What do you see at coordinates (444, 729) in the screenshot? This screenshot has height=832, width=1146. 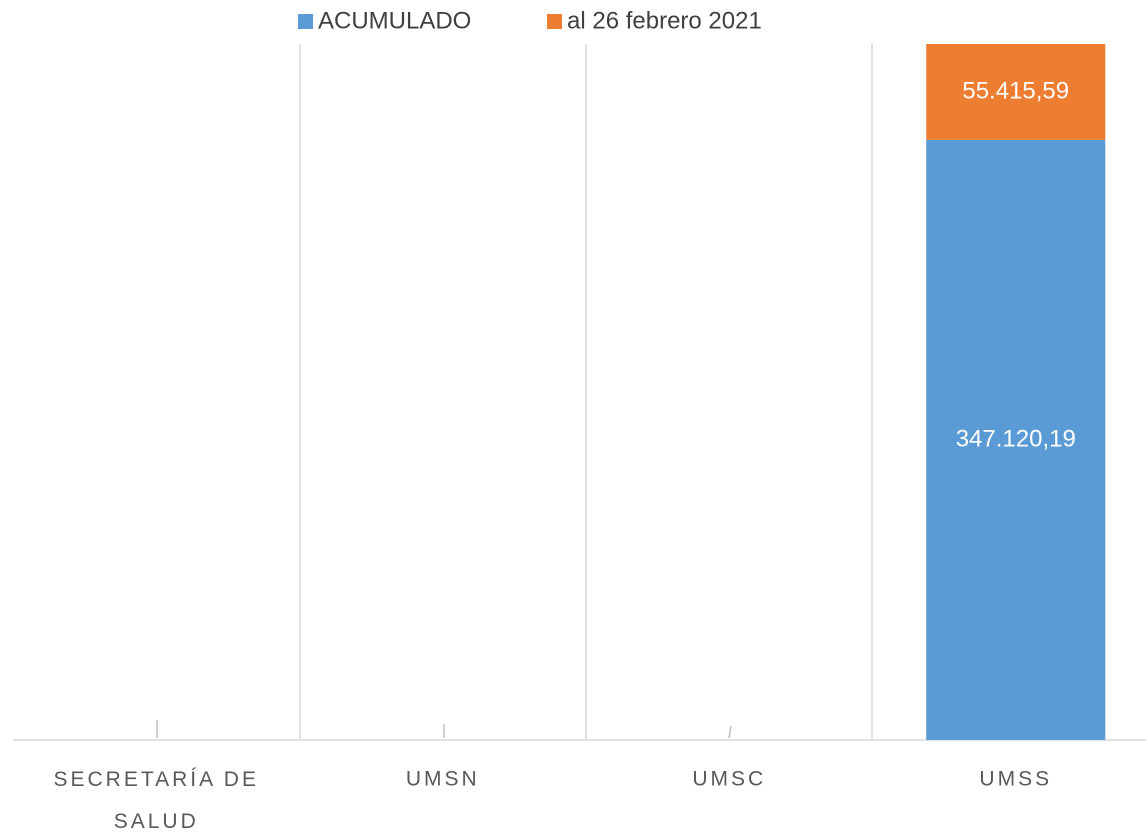 I see `leader-lines` at bounding box center [444, 729].